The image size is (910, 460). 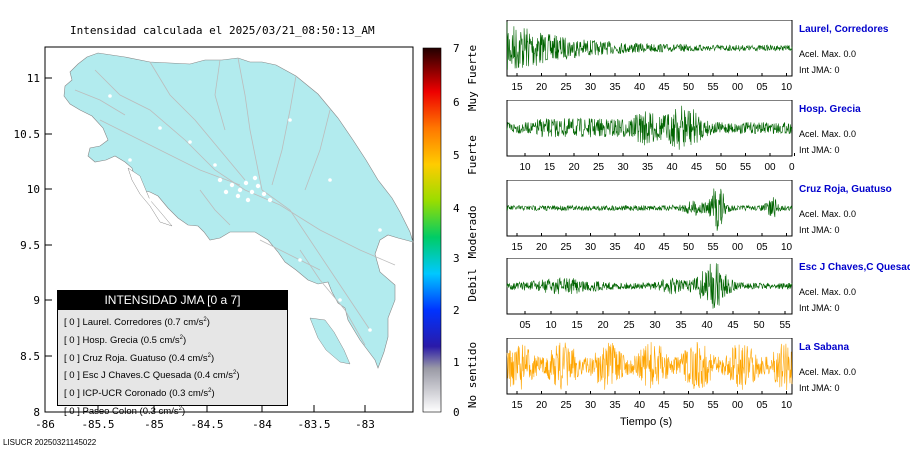 What do you see at coordinates (33, 78) in the screenshot?
I see `y-tick-label: 11` at bounding box center [33, 78].